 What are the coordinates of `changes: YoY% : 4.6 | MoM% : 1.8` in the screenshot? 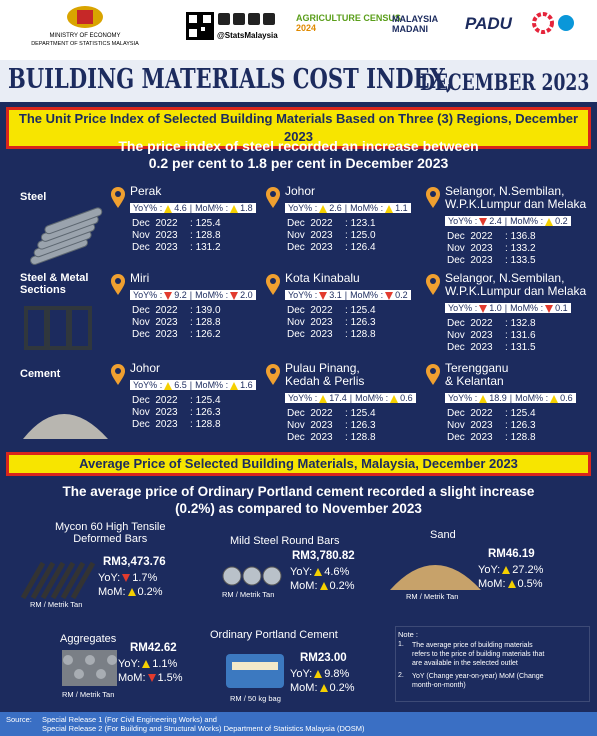 It's located at (193, 208).